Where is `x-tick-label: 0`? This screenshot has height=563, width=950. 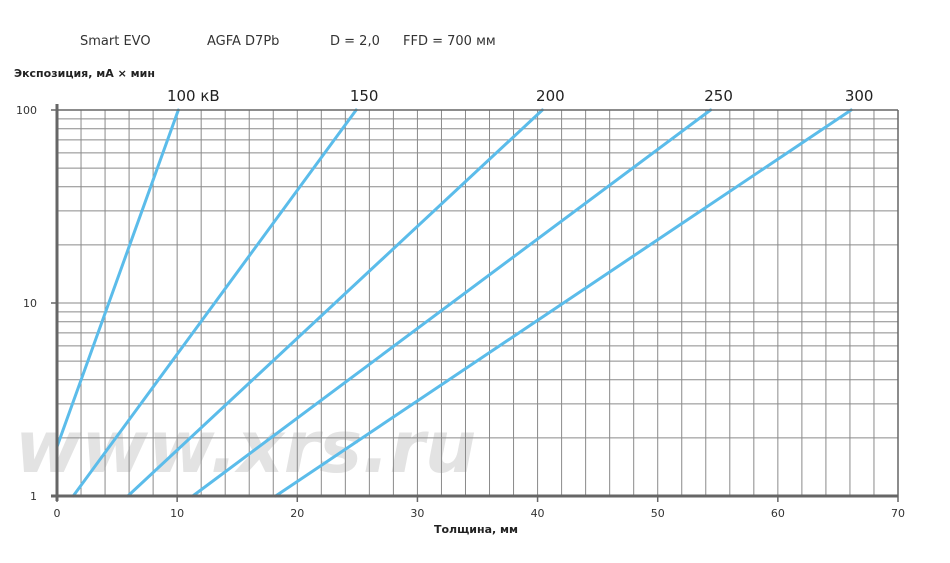
x-tick-label: 0 is located at coordinates (57, 513).